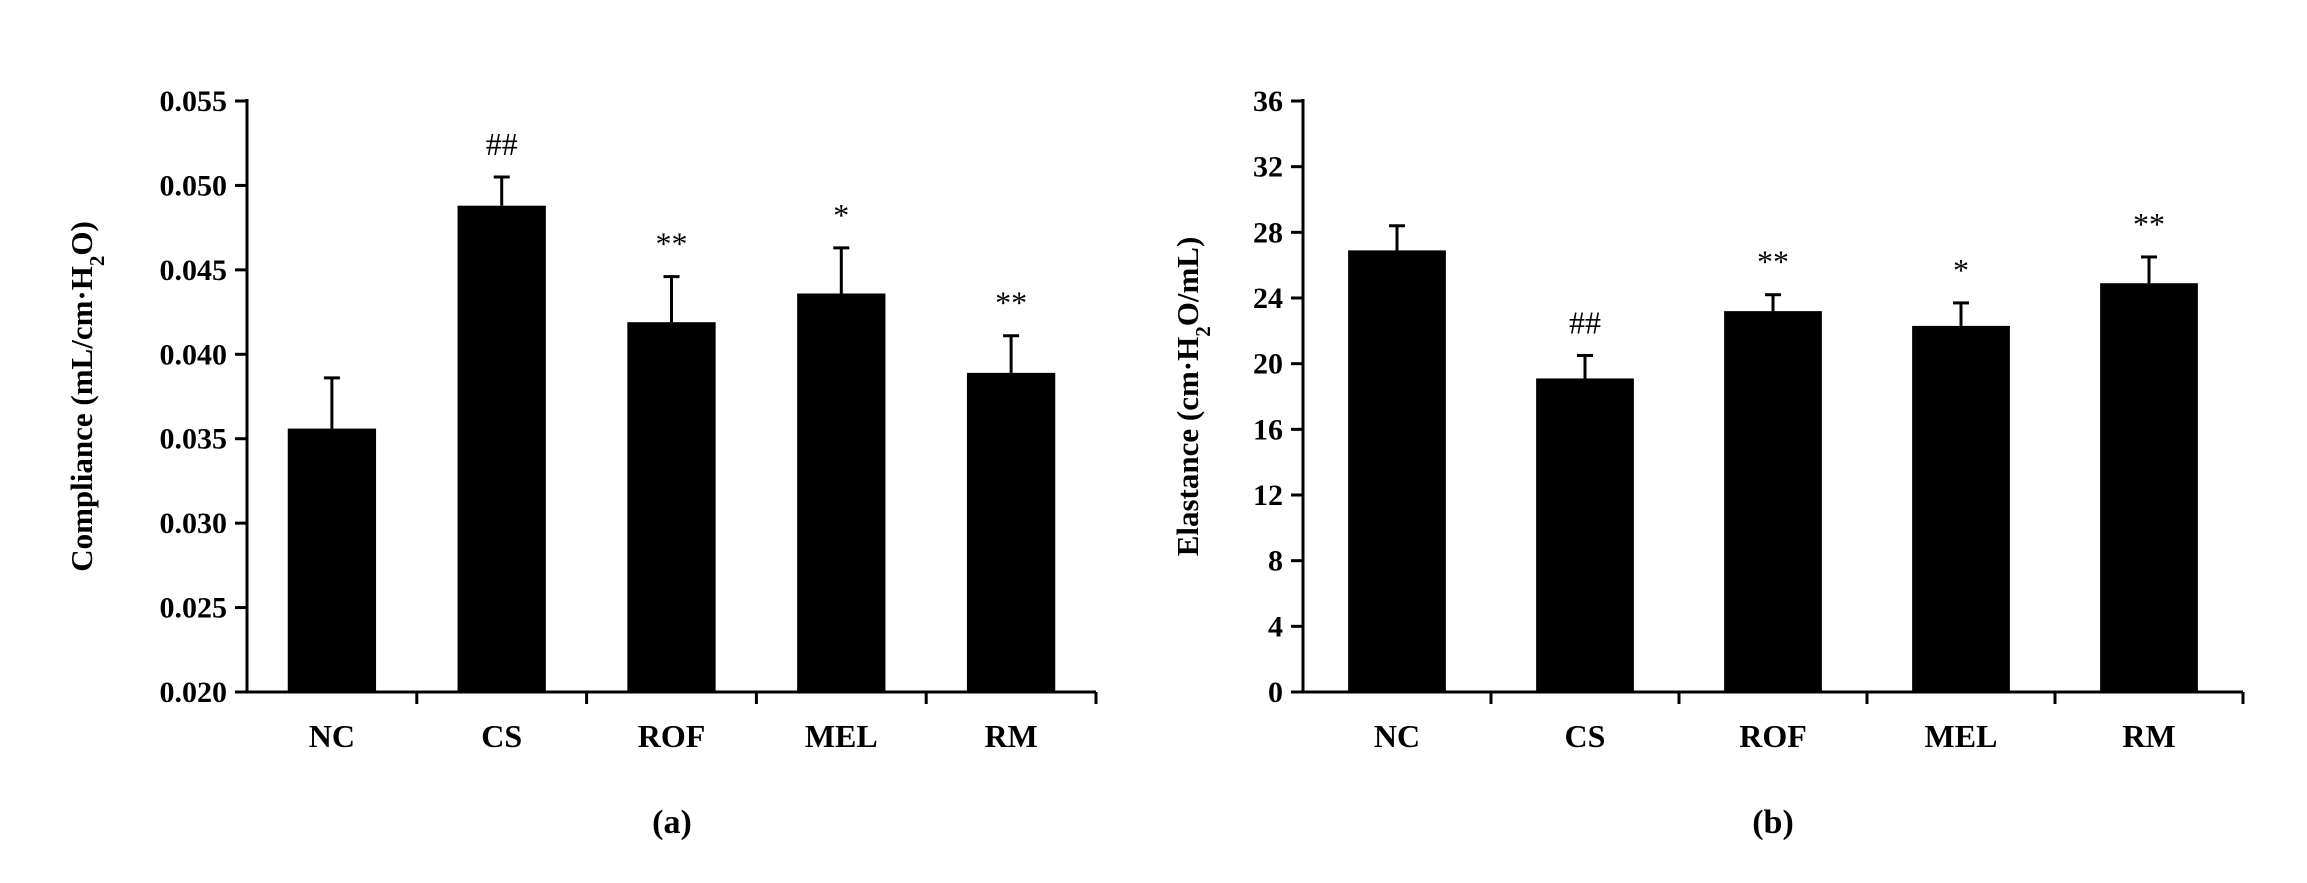 The height and width of the screenshot is (883, 2307). Describe the element at coordinates (1268, 298) in the screenshot. I see `y-tick-label: 24` at that location.